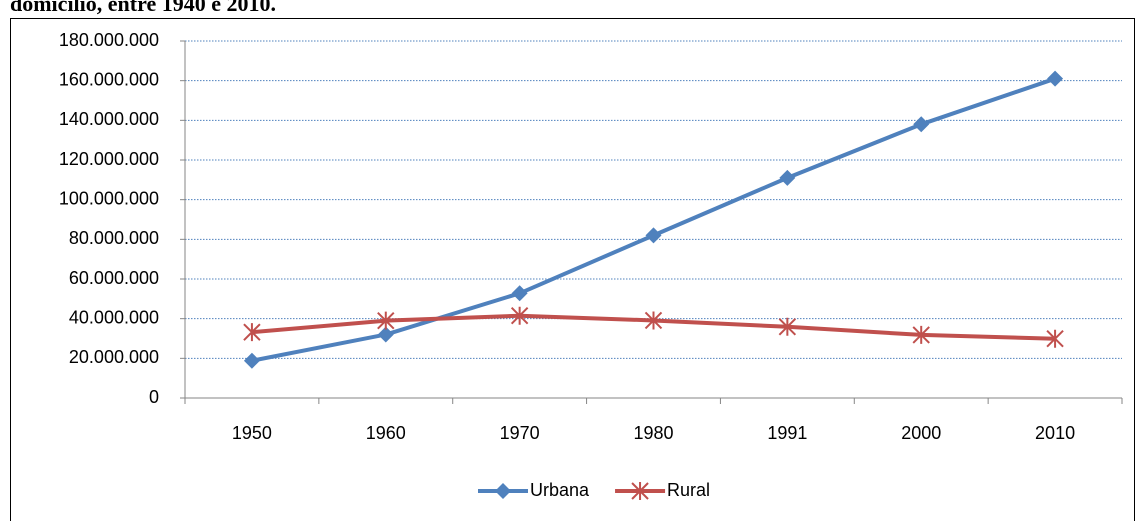  I want to click on y-tick-label: 20.000.000, so click(114, 357).